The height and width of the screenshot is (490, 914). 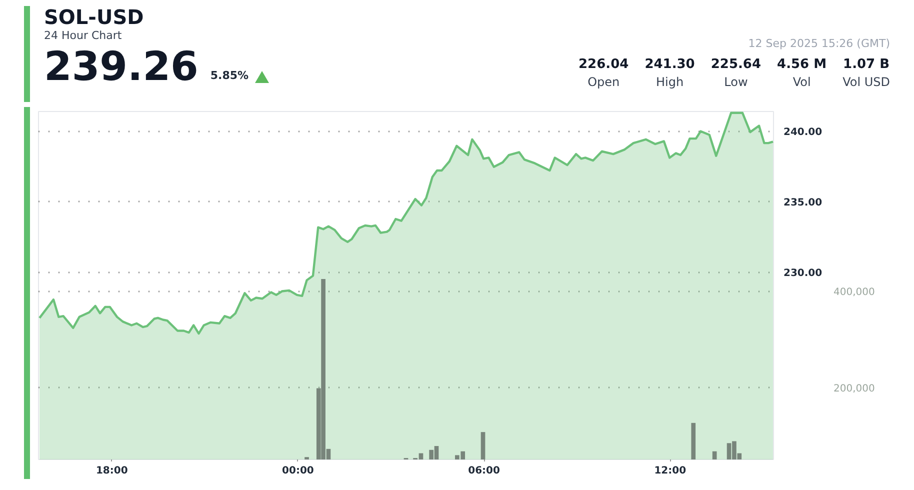 I want to click on y-tick-label: 240.00, so click(x=803, y=132).